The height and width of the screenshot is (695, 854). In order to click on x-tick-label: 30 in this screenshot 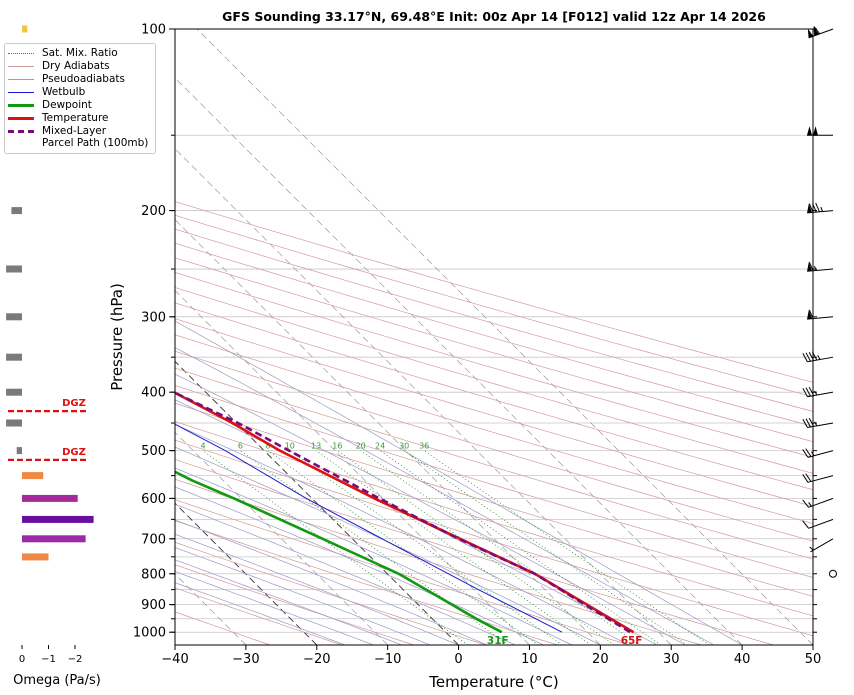, I will do `click(671, 659)`.